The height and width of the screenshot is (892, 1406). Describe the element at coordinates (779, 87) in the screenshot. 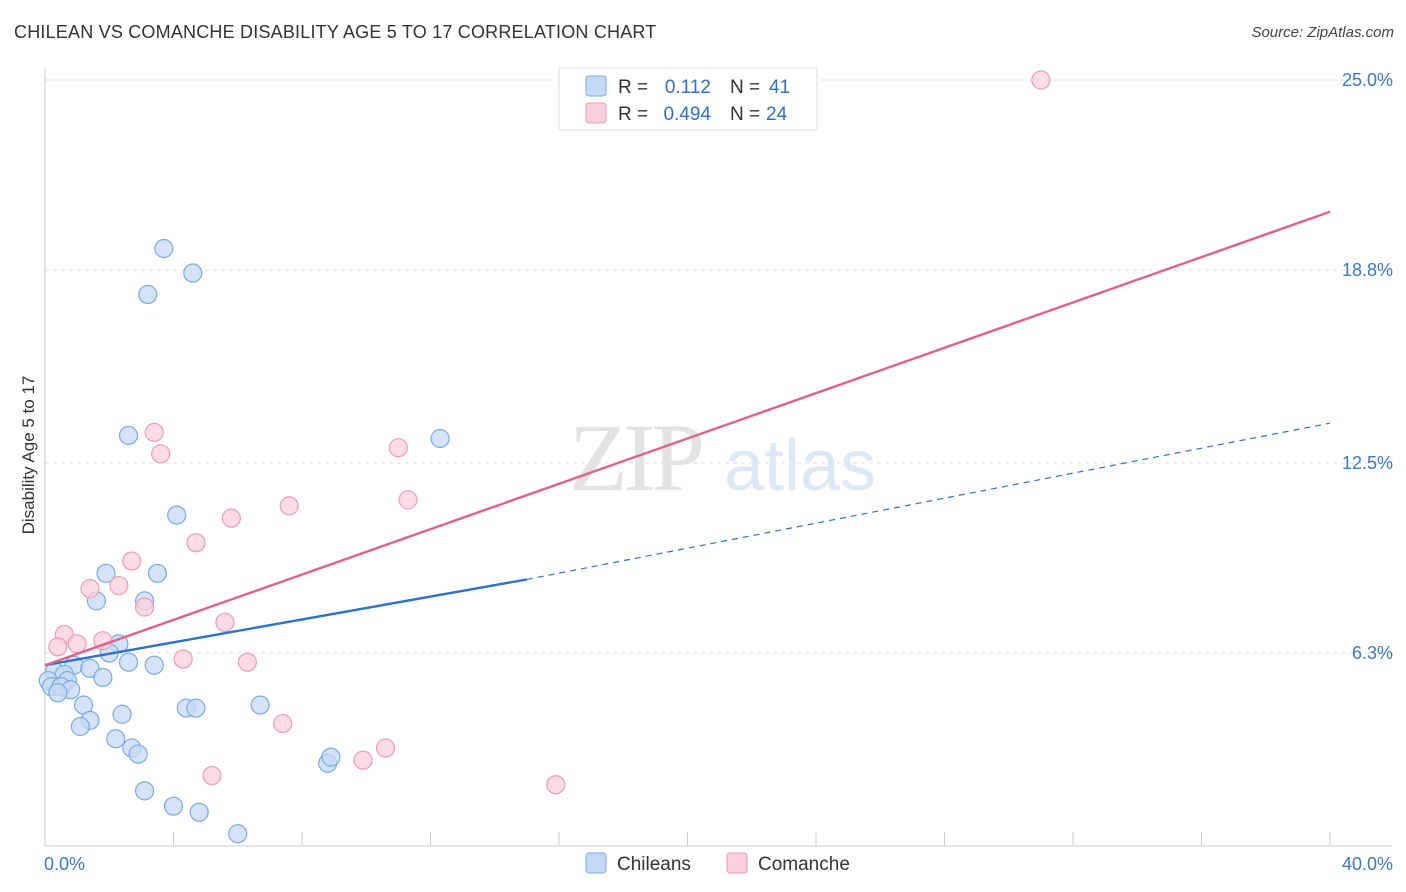

I see `legend-n-value-chileans: 41` at that location.